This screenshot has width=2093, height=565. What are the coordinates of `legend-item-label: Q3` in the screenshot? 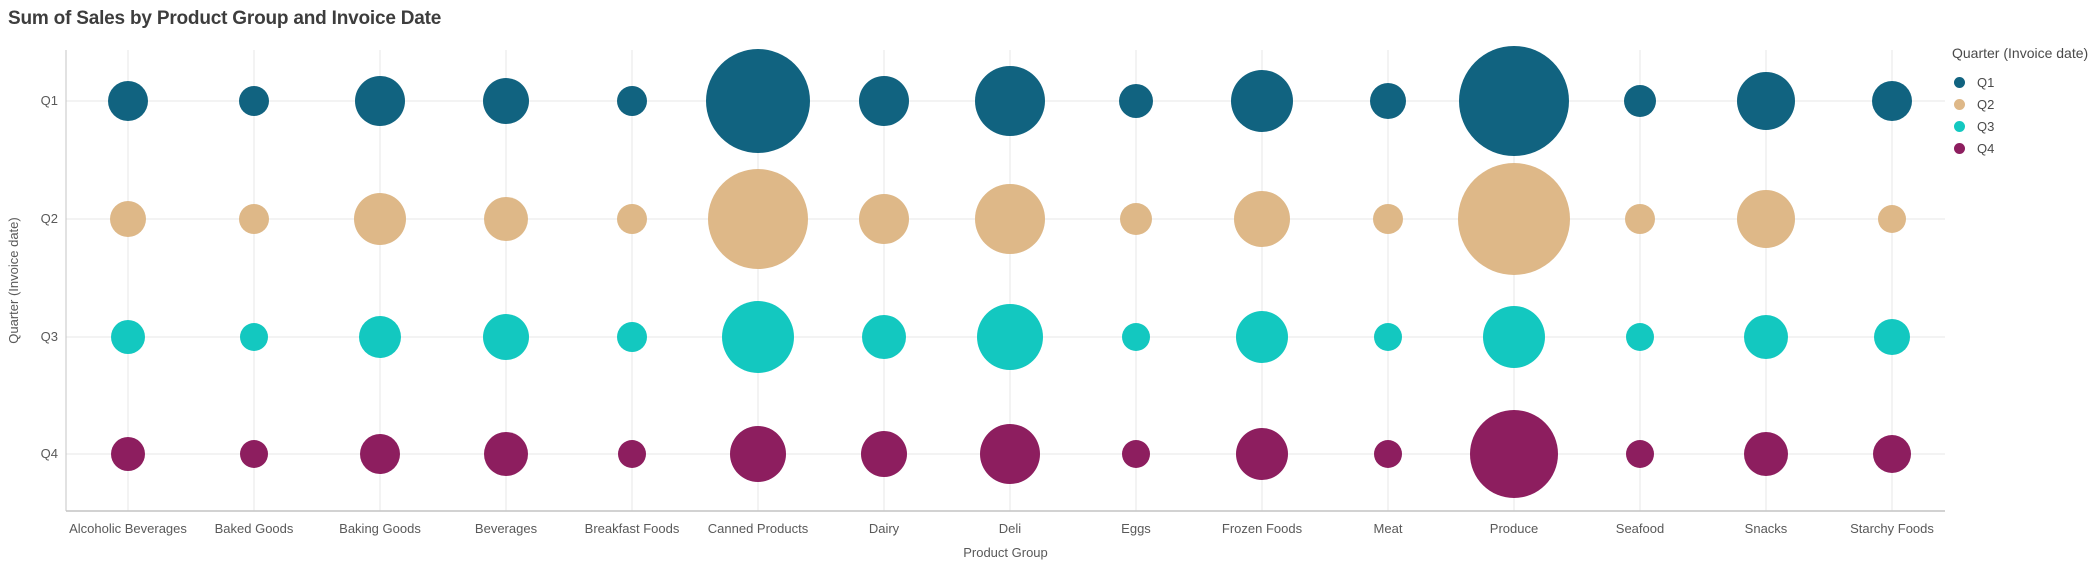 It's located at (1986, 126).